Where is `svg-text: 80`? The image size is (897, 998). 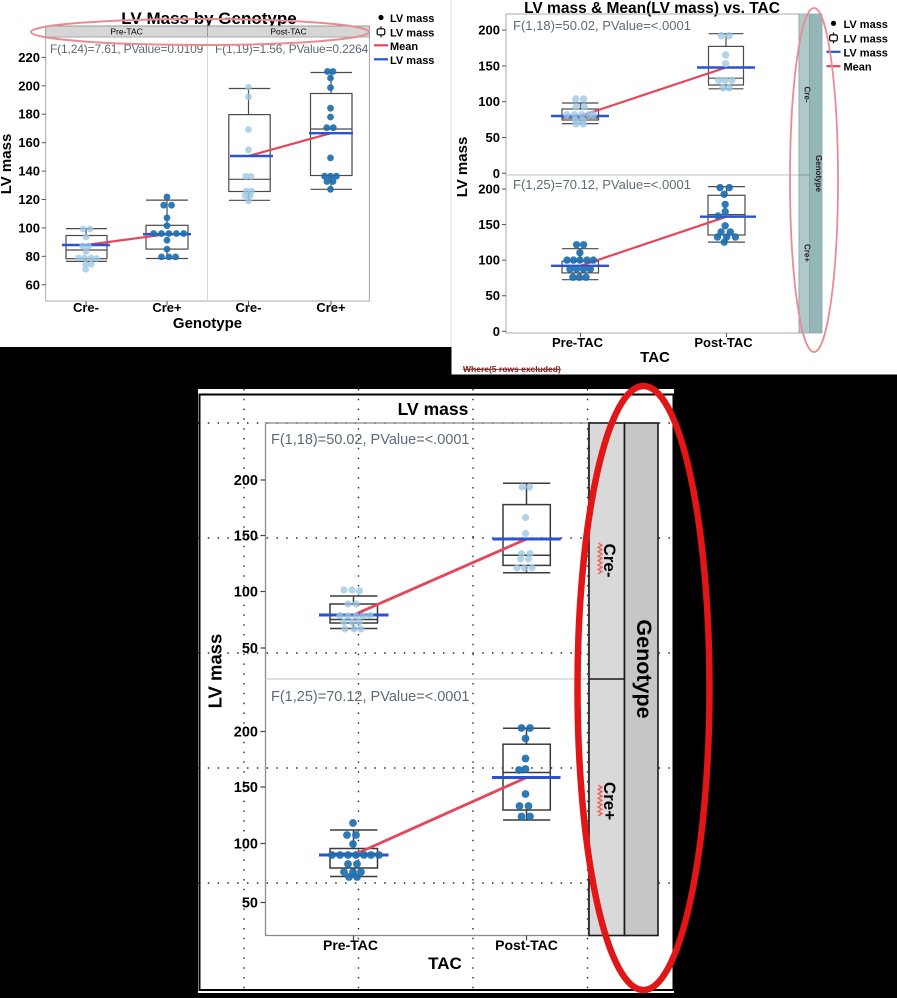 svg-text: 80 is located at coordinates (33, 256).